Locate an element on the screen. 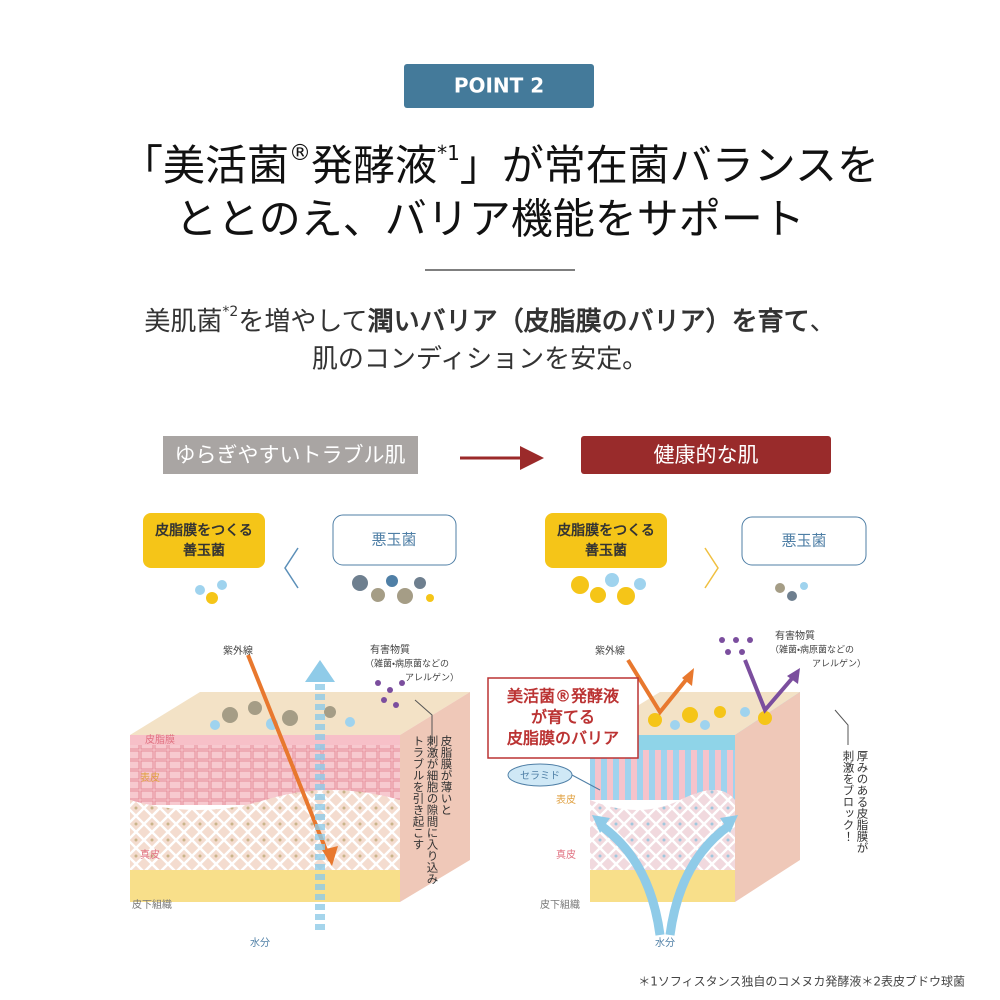  subhead-part: 、 is located at coordinates (823, 322).